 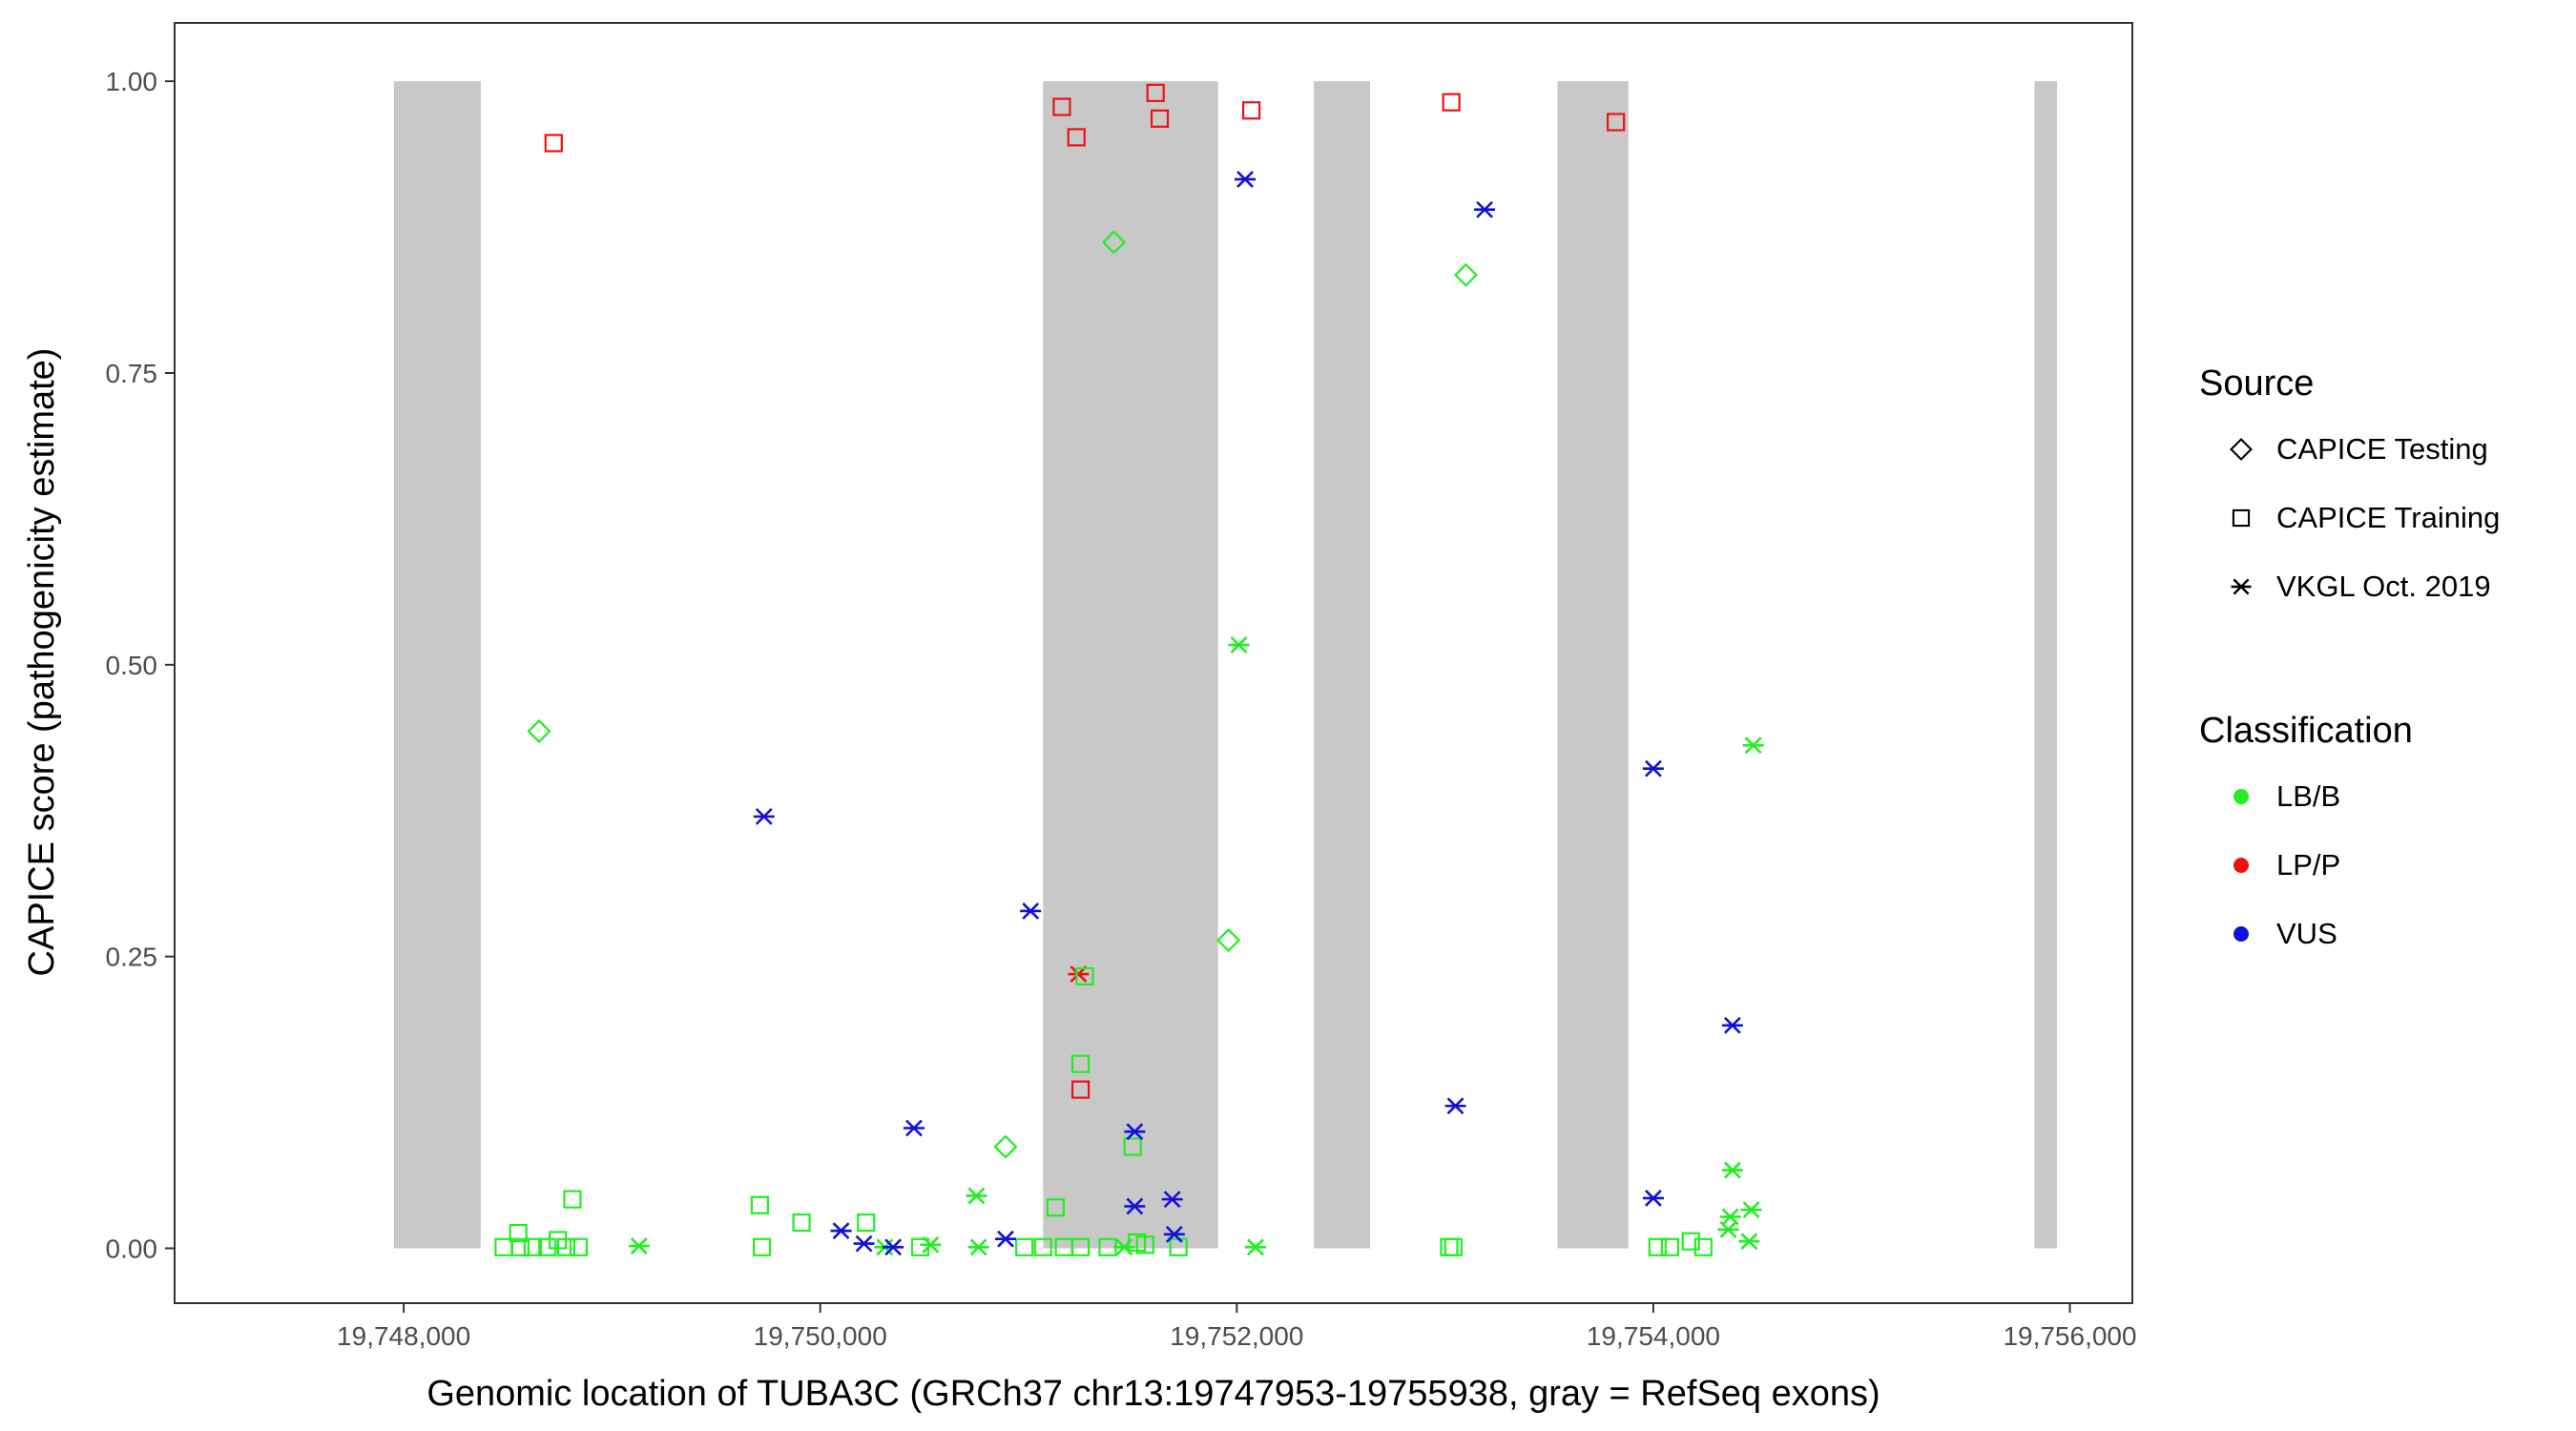 I want to click on y-tick-label-2: 0.25, so click(x=132, y=957).